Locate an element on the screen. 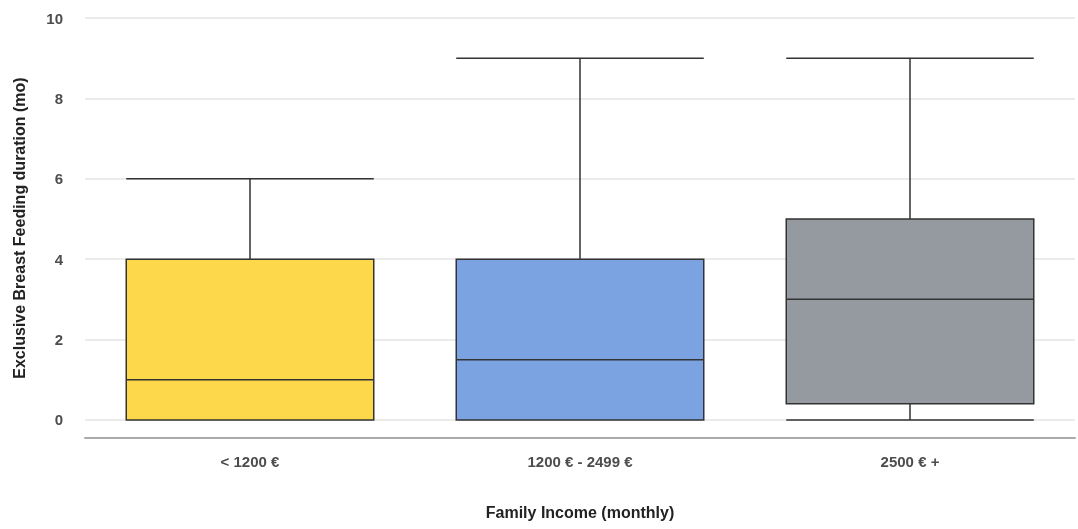  y-tick-label: 10 is located at coordinates (54, 18).